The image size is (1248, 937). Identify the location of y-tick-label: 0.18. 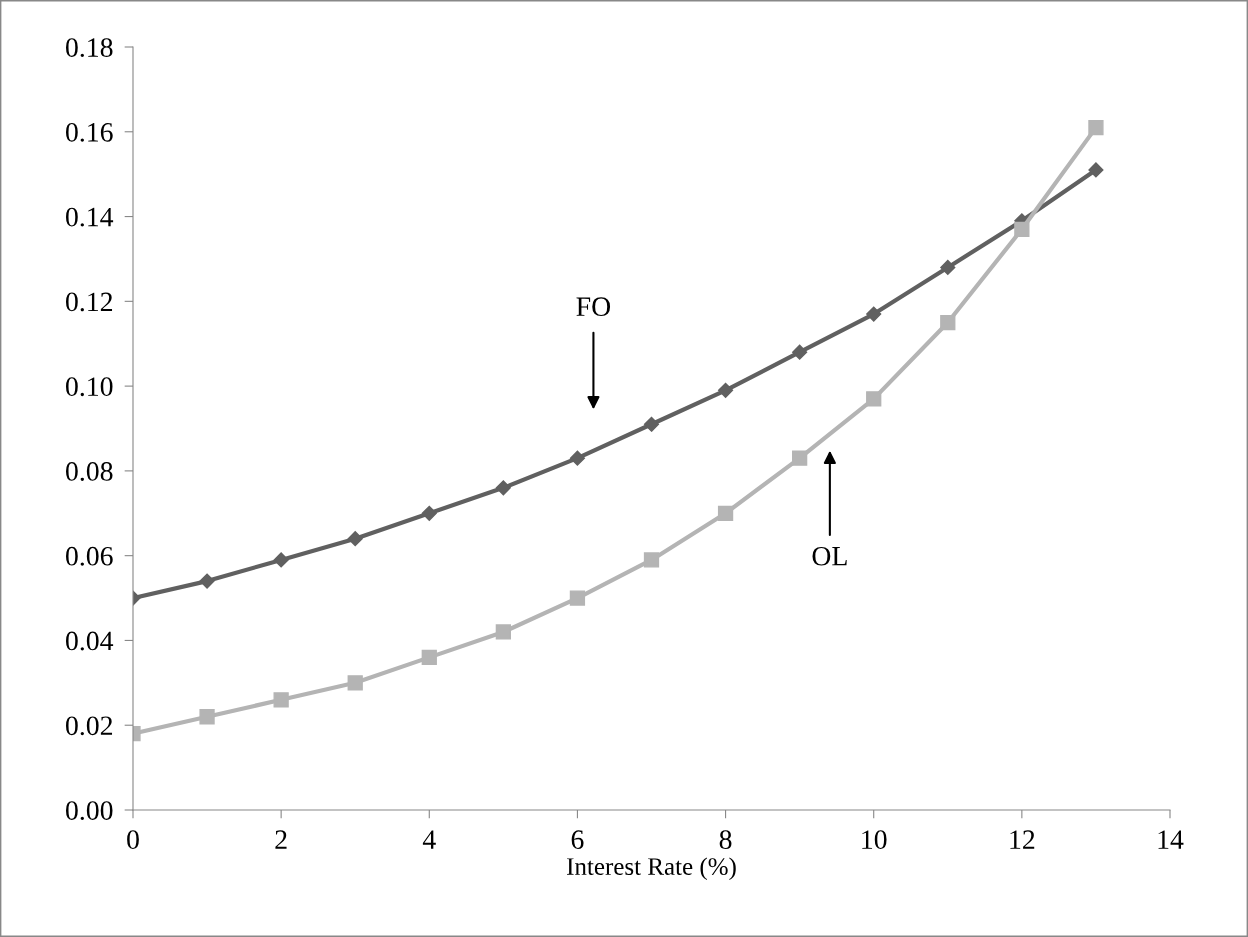
(89, 48).